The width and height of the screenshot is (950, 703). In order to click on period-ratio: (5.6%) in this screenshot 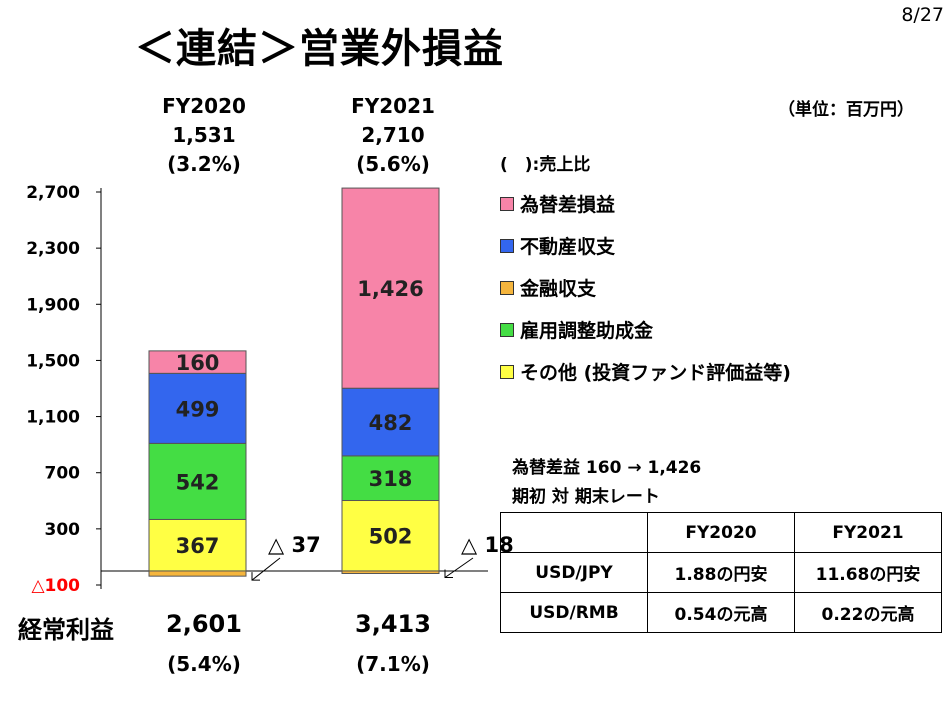, I will do `click(393, 164)`.